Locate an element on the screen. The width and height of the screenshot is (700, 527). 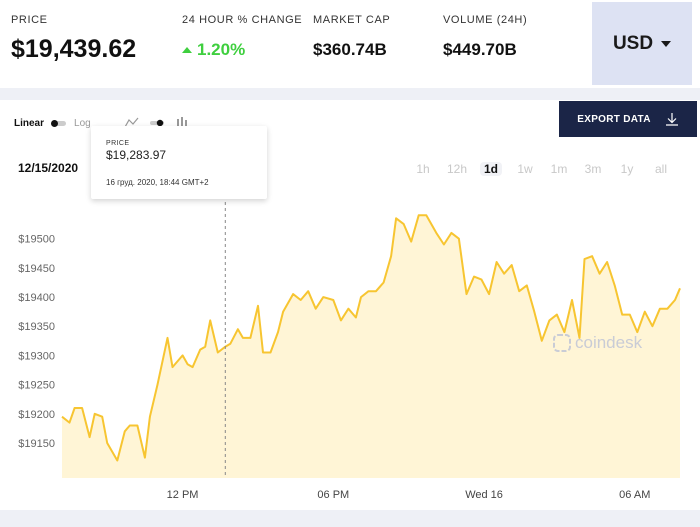
range-1h: 1h is located at coordinates (423, 169).